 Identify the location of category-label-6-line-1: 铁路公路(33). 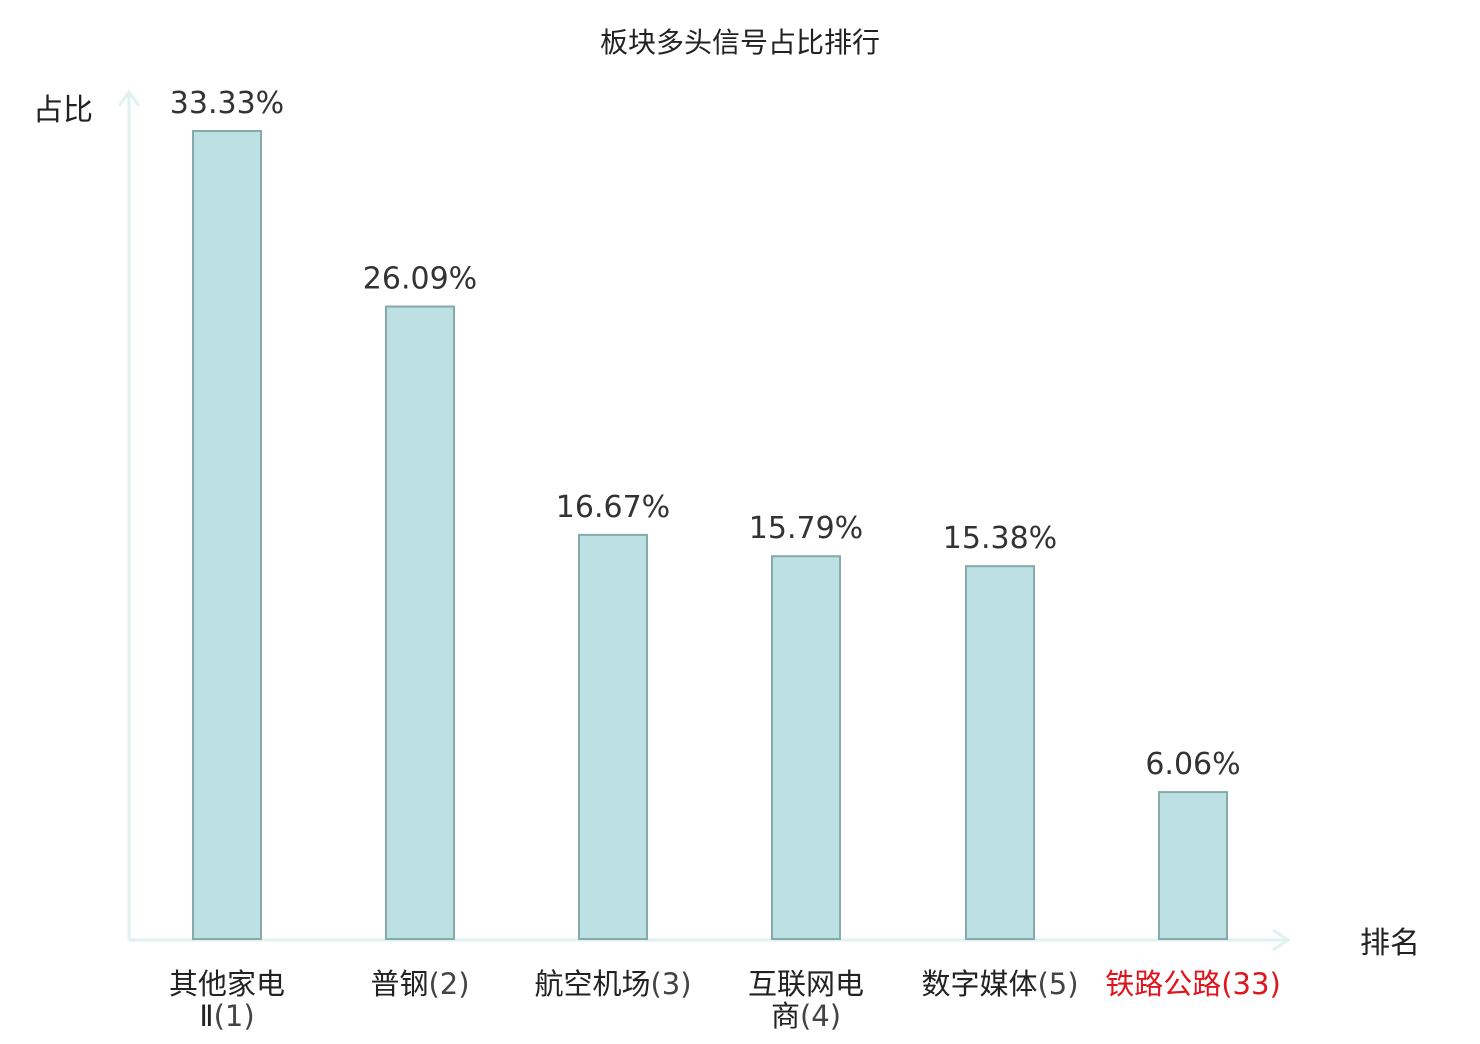
(1193, 984).